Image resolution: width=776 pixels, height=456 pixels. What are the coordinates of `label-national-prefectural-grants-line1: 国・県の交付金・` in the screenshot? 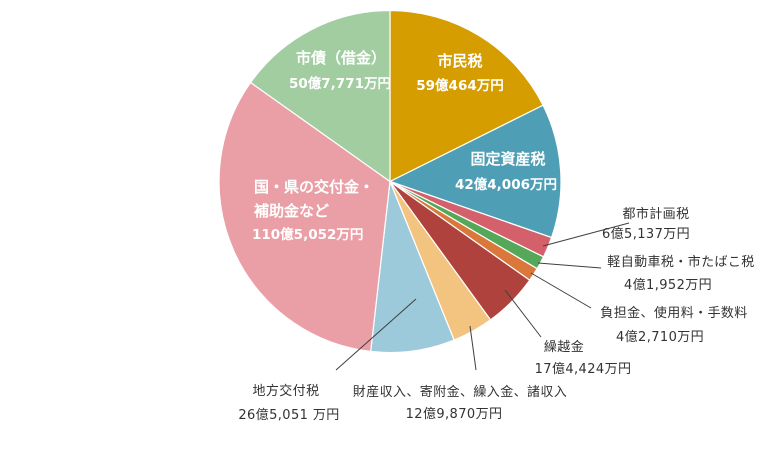 It's located at (314, 187).